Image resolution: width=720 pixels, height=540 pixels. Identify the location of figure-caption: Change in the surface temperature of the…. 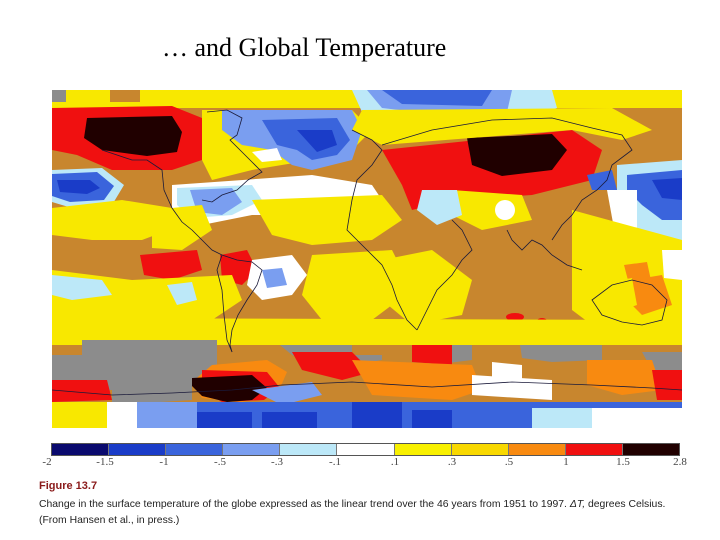
(359, 513).